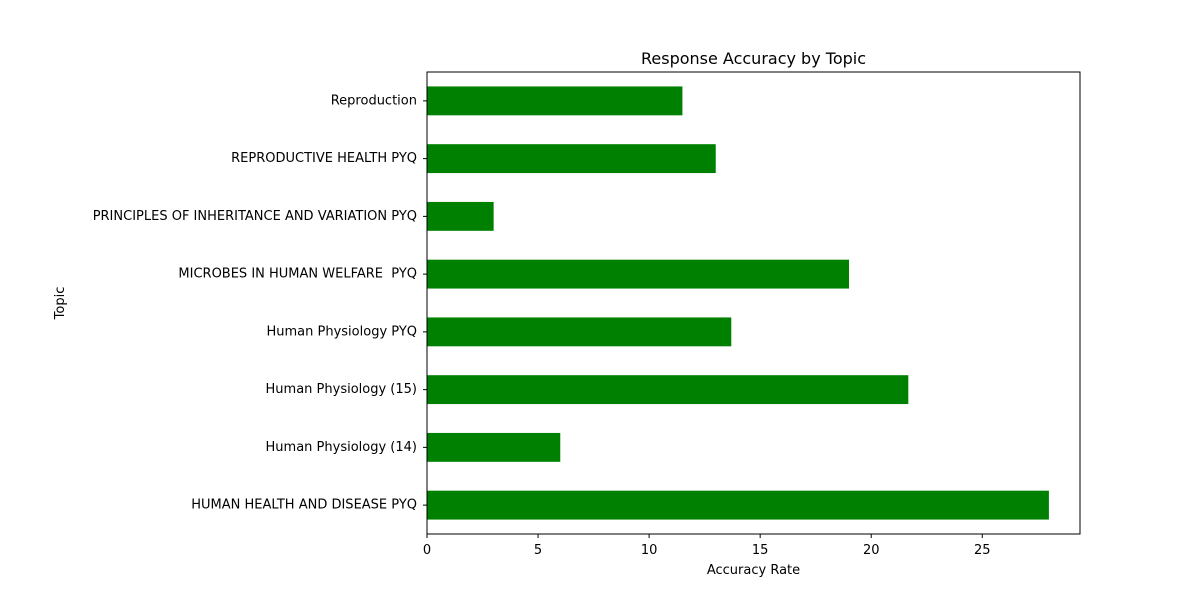 The height and width of the screenshot is (604, 1200). What do you see at coordinates (871, 550) in the screenshot?
I see `x-tick-label-4: 20` at bounding box center [871, 550].